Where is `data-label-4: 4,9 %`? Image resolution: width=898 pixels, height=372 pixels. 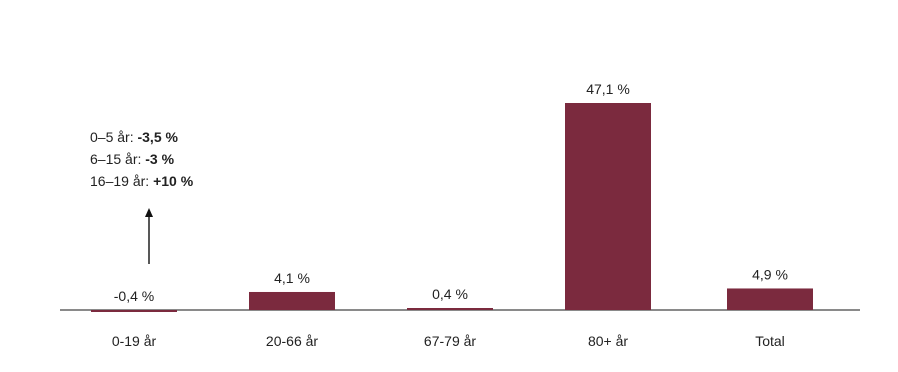 data-label-4: 4,9 % is located at coordinates (770, 274).